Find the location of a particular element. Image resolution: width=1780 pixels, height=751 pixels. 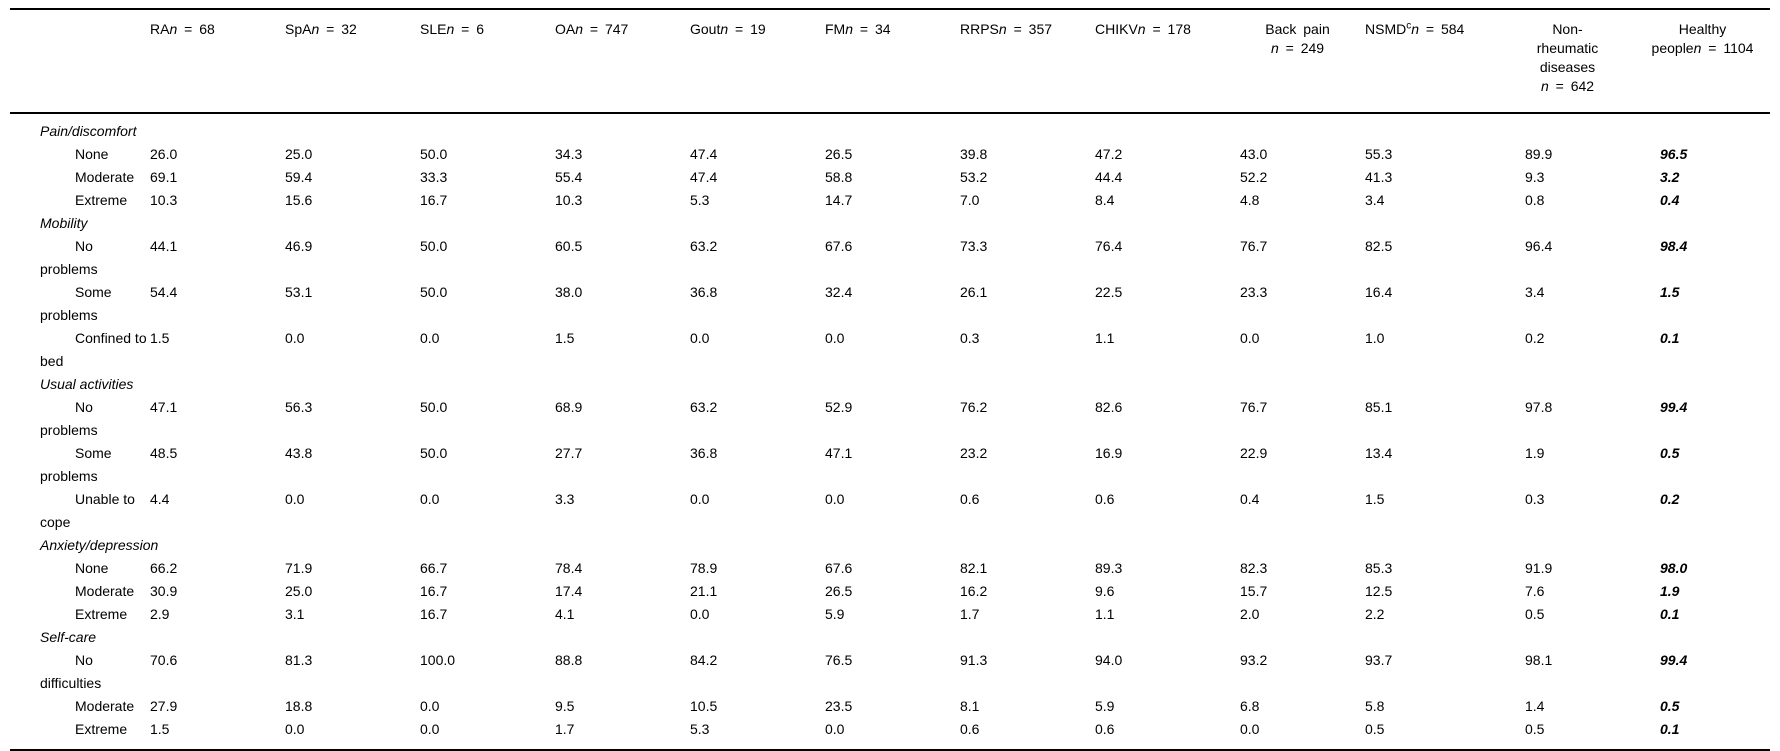

cell-self-care-extreme-healthy-people: 0.1 is located at coordinates (1670, 729).